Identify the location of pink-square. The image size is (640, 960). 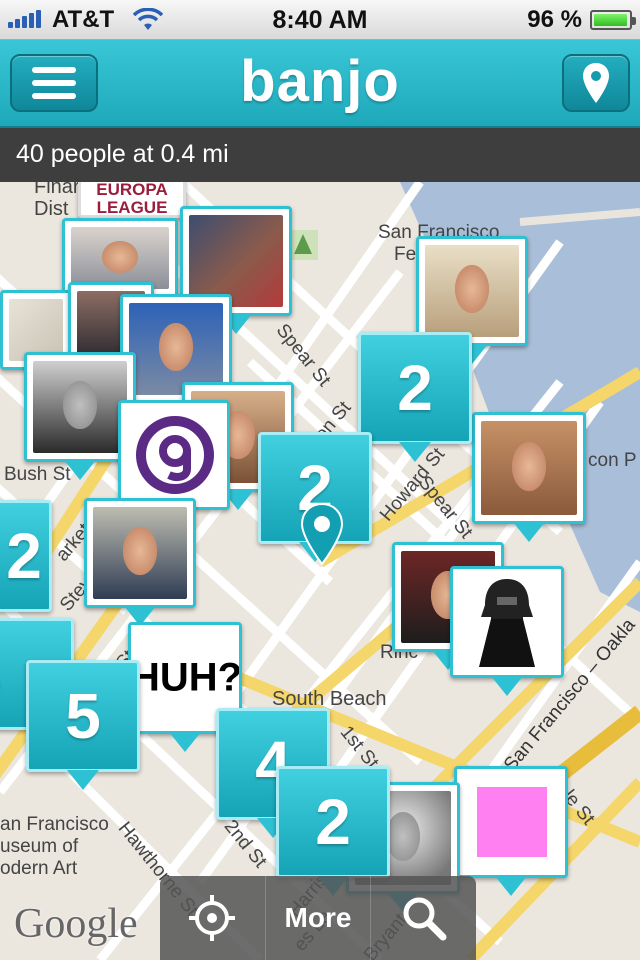
(512, 822).